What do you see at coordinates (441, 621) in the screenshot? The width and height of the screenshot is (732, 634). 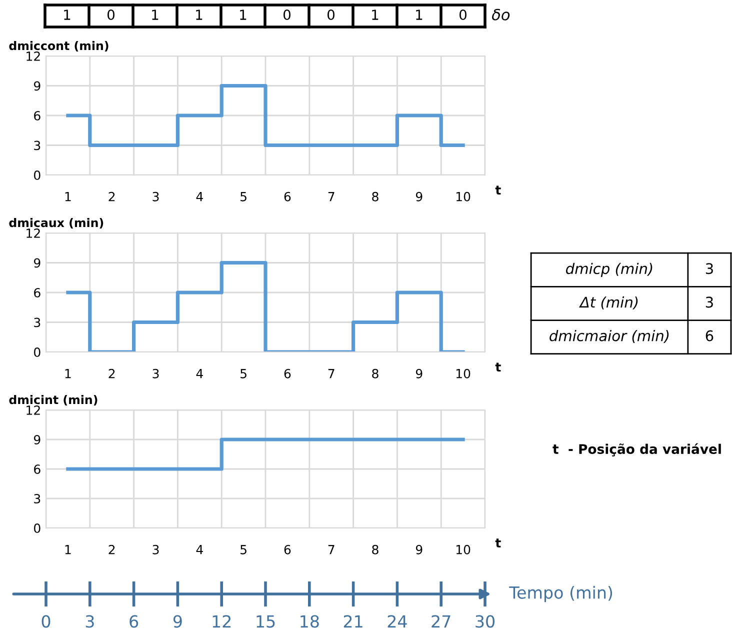 I see `x2-tick-label: 27` at bounding box center [441, 621].